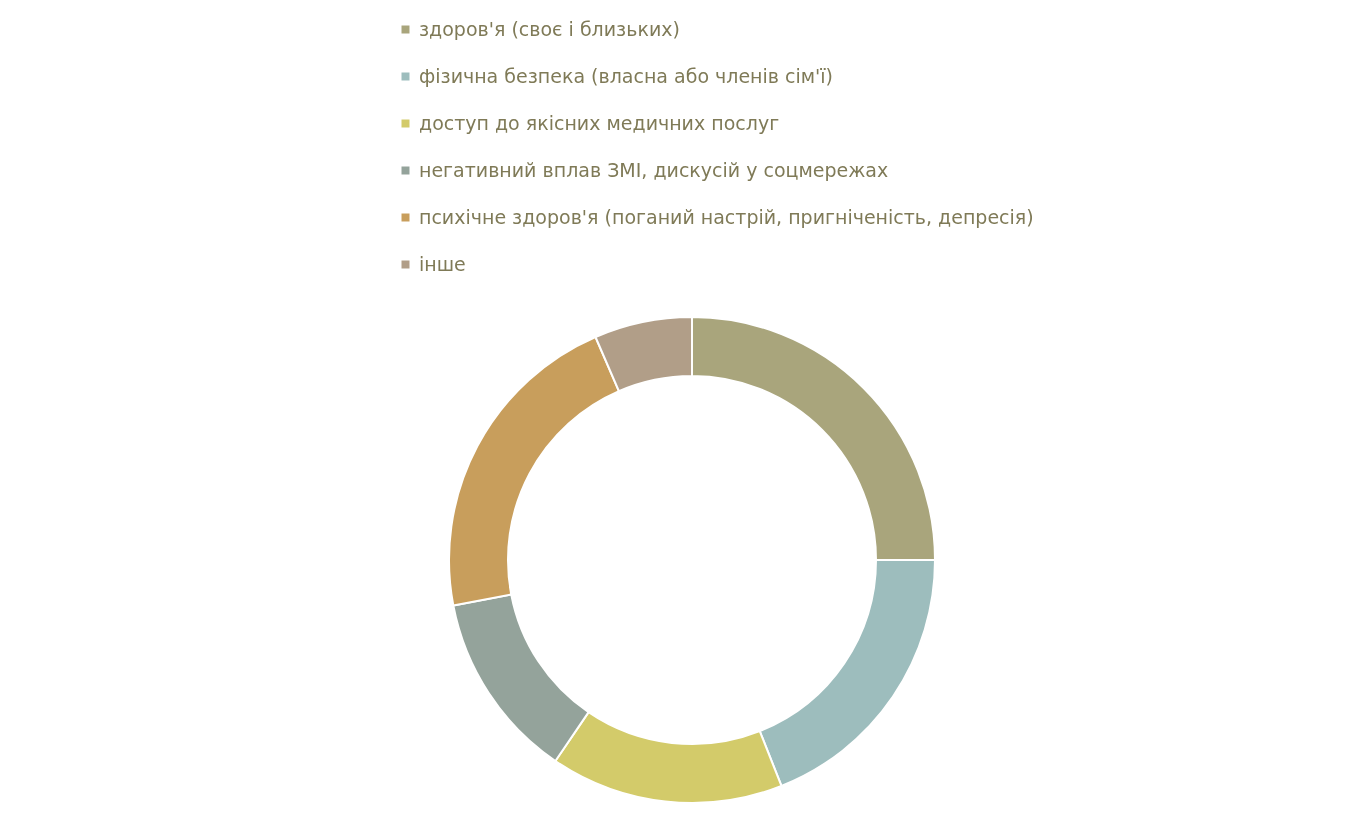 The width and height of the screenshot is (1357, 831). Describe the element at coordinates (442, 263) in the screenshot. I see `legend-label: інше` at that location.